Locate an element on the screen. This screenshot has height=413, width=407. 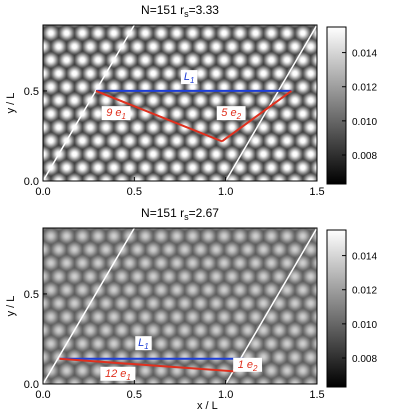
x-axis-label: x / L is located at coordinates (207, 406).